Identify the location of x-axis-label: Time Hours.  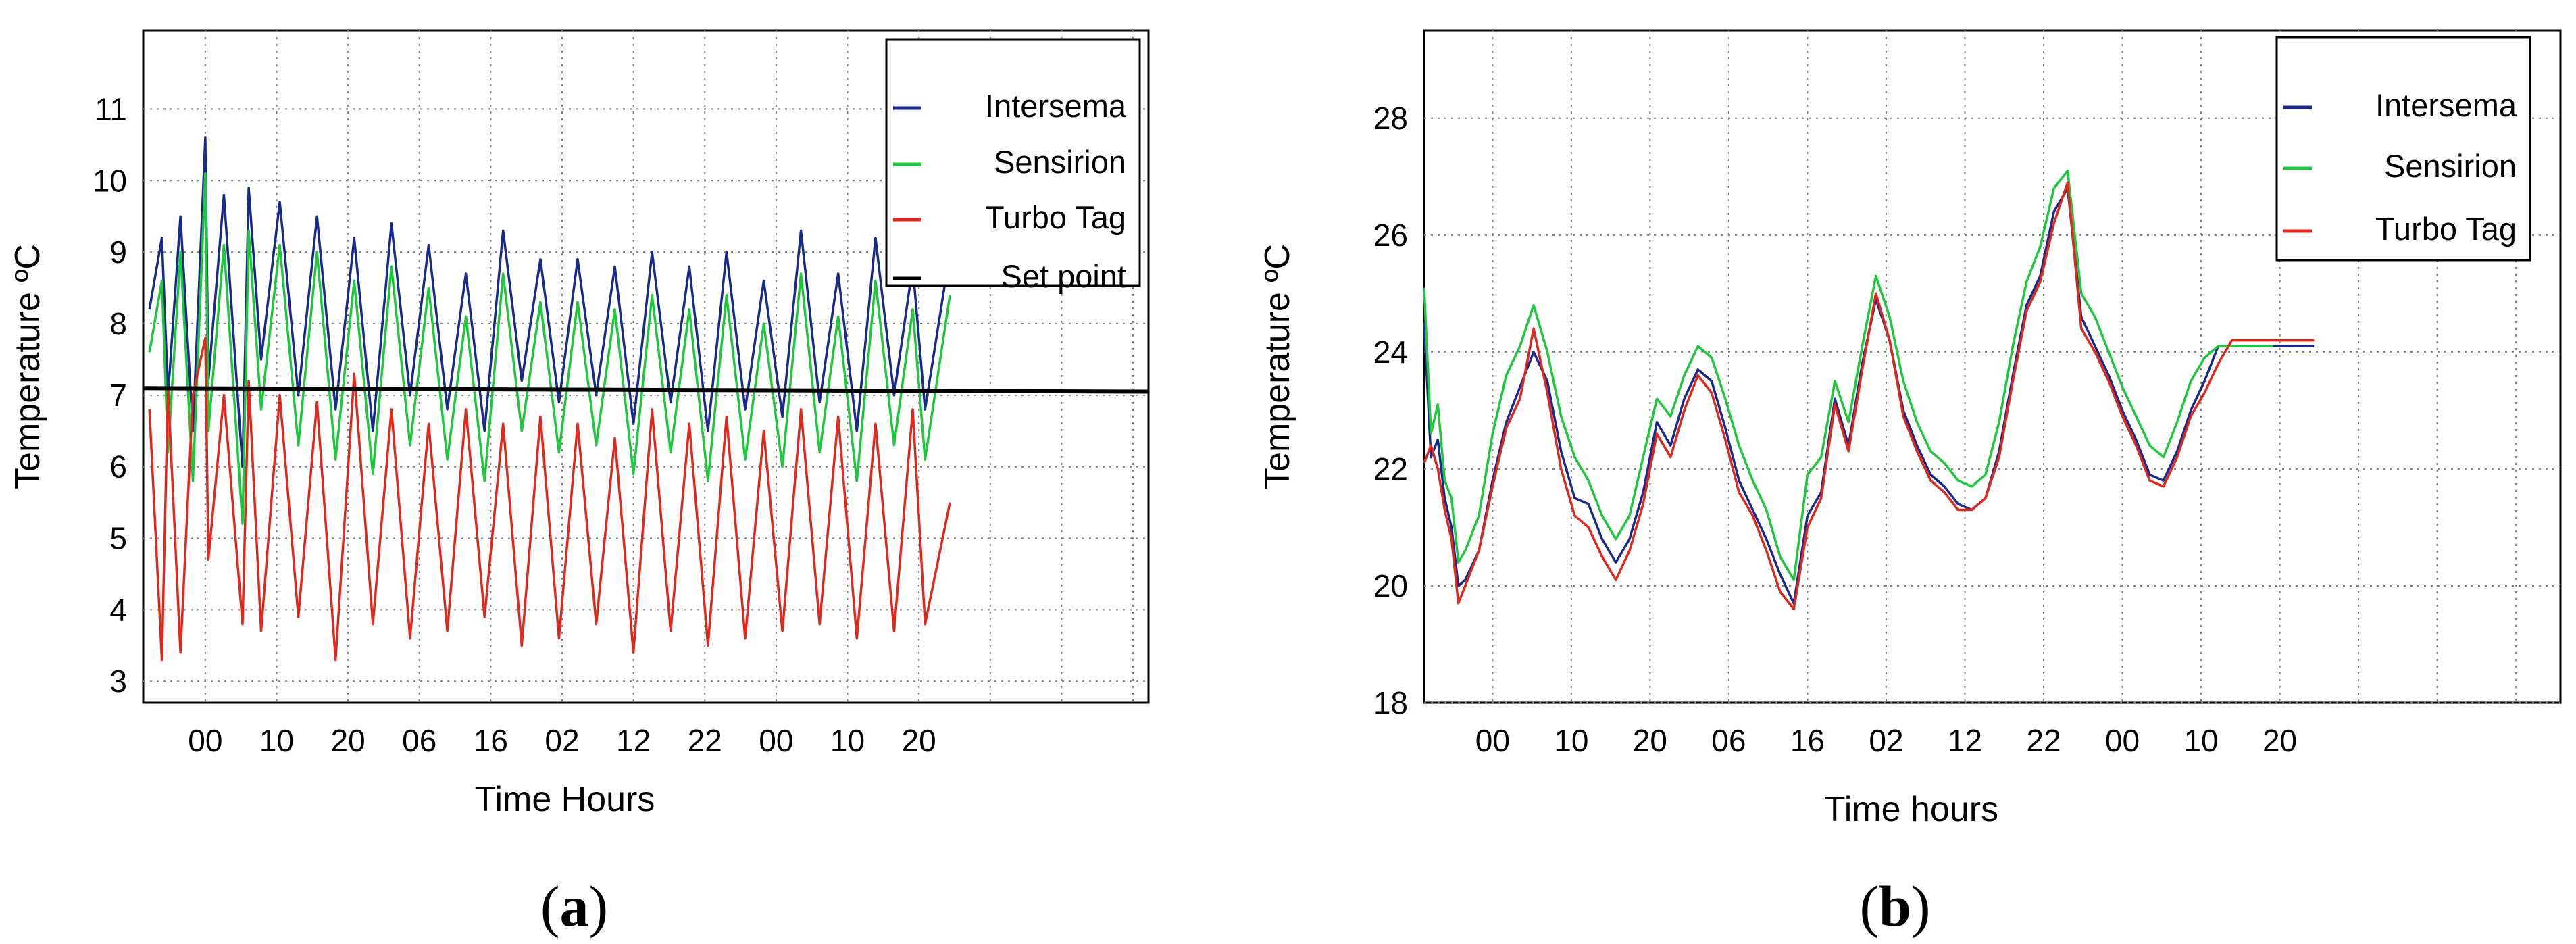
(565, 800).